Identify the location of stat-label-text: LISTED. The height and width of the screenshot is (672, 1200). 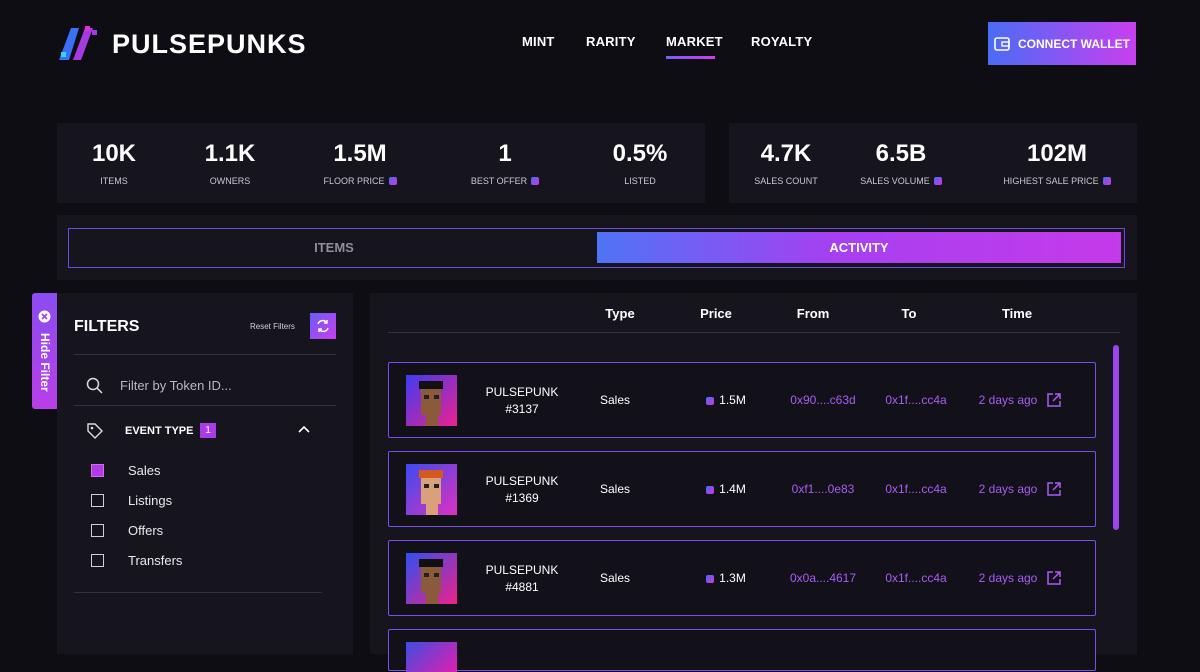
(640, 181).